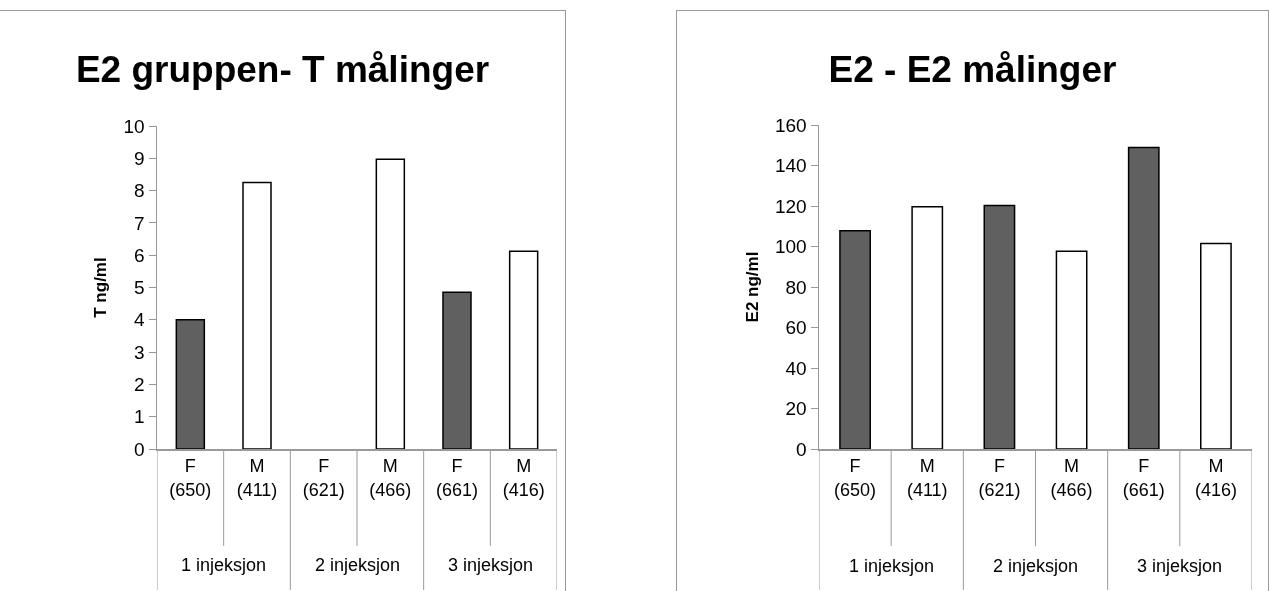 Image resolution: width=1269 pixels, height=591 pixels. What do you see at coordinates (791, 206) in the screenshot?
I see `y-tick-label: 120` at bounding box center [791, 206].